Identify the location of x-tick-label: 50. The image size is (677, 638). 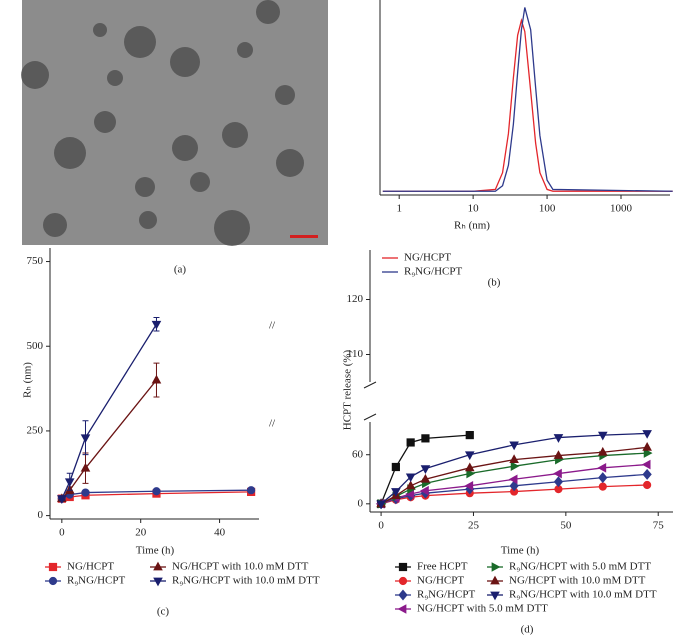
(566, 526).